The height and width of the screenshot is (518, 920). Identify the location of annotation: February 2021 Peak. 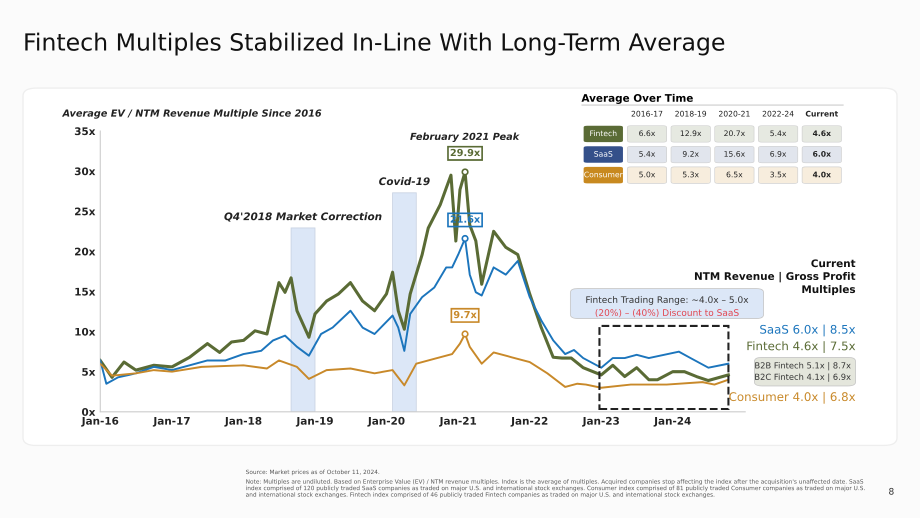
(465, 137).